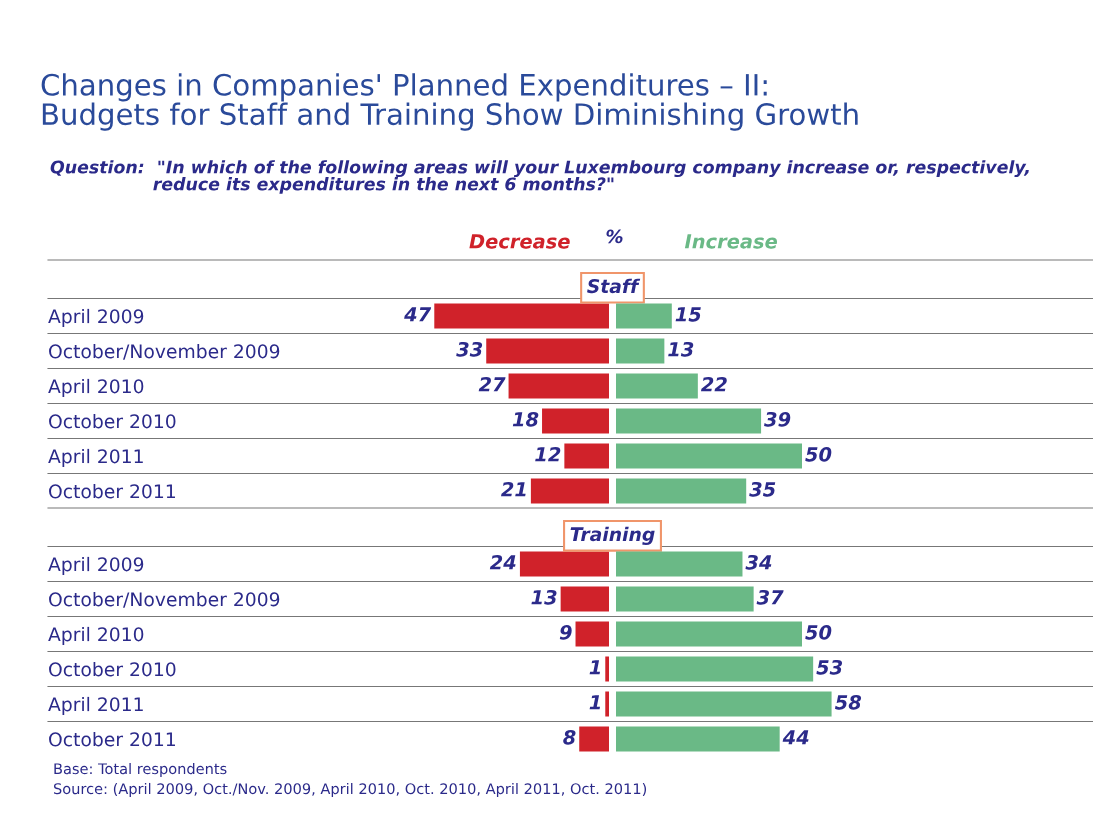 Image resolution: width=1093 pixels, height=818 pixels. I want to click on text: Decrease, so click(519, 241).